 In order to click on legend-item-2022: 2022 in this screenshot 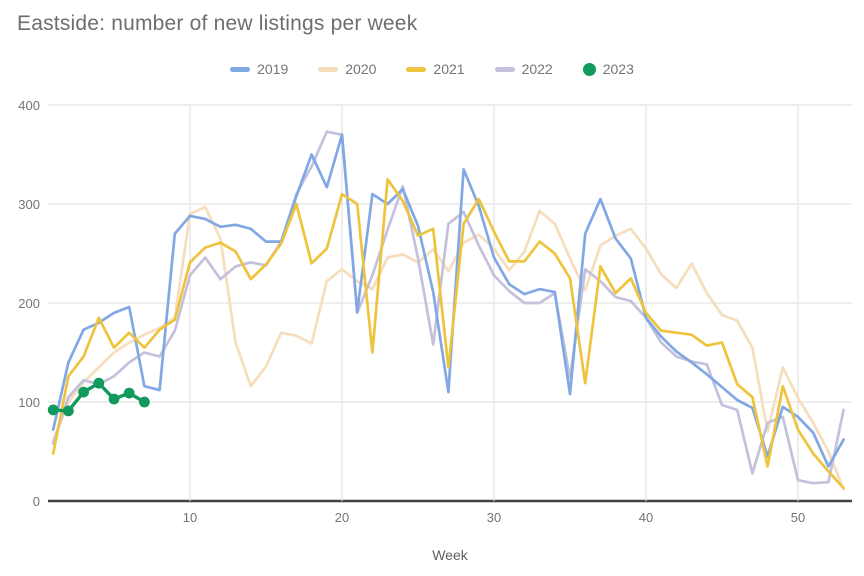, I will do `click(523, 69)`.